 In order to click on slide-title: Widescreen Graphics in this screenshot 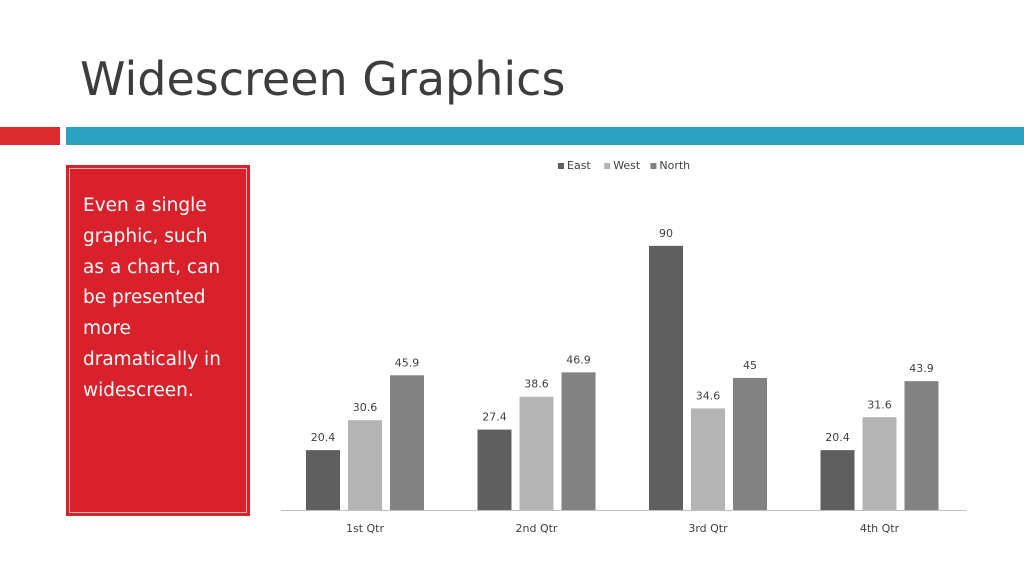, I will do `click(323, 79)`.